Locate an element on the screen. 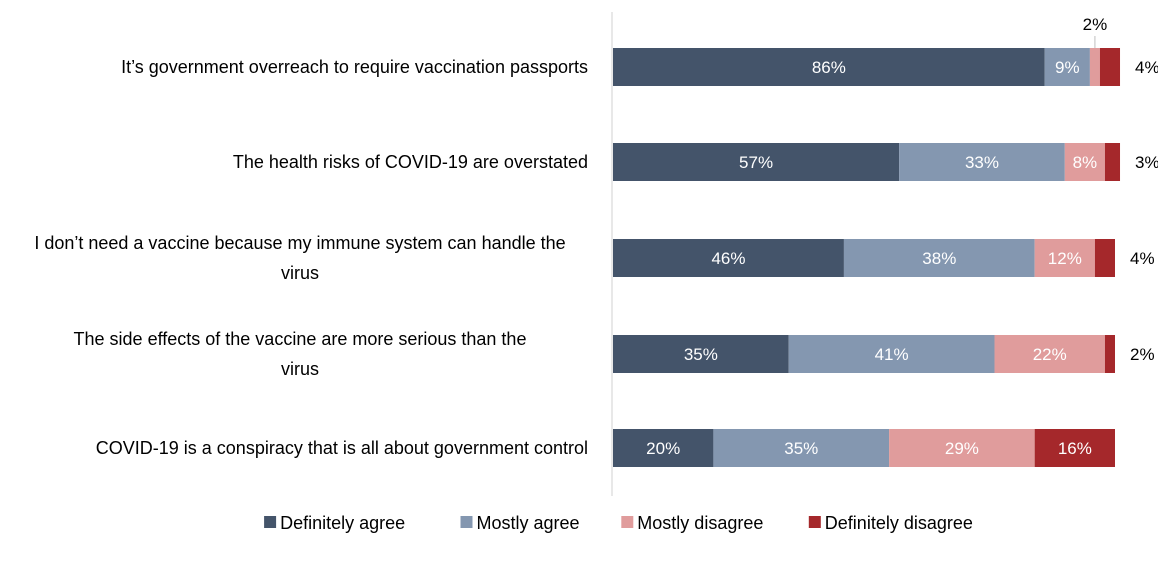  legend-item: Mostly agree is located at coordinates (520, 523).